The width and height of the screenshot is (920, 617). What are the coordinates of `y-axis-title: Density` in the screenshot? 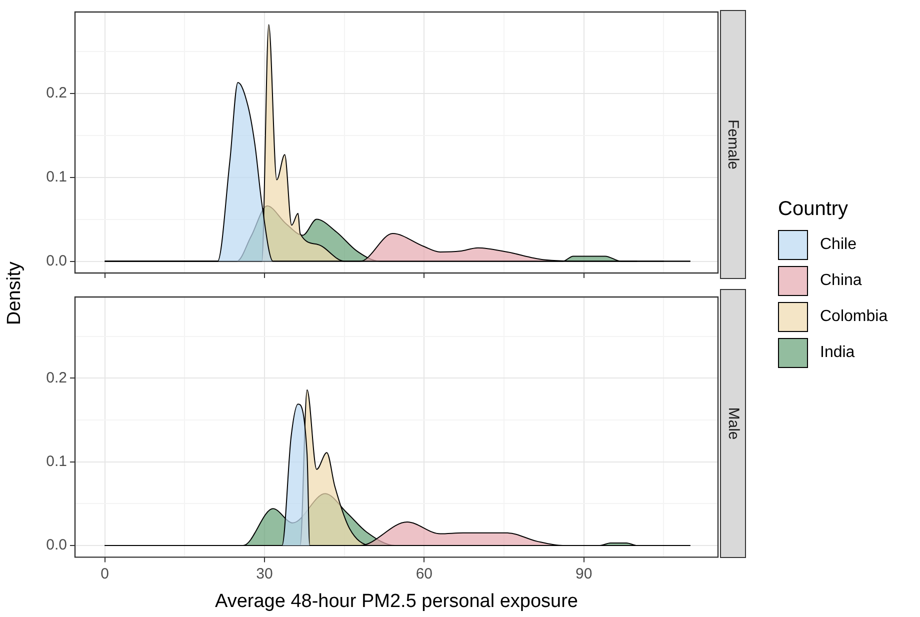 It's located at (14, 293).